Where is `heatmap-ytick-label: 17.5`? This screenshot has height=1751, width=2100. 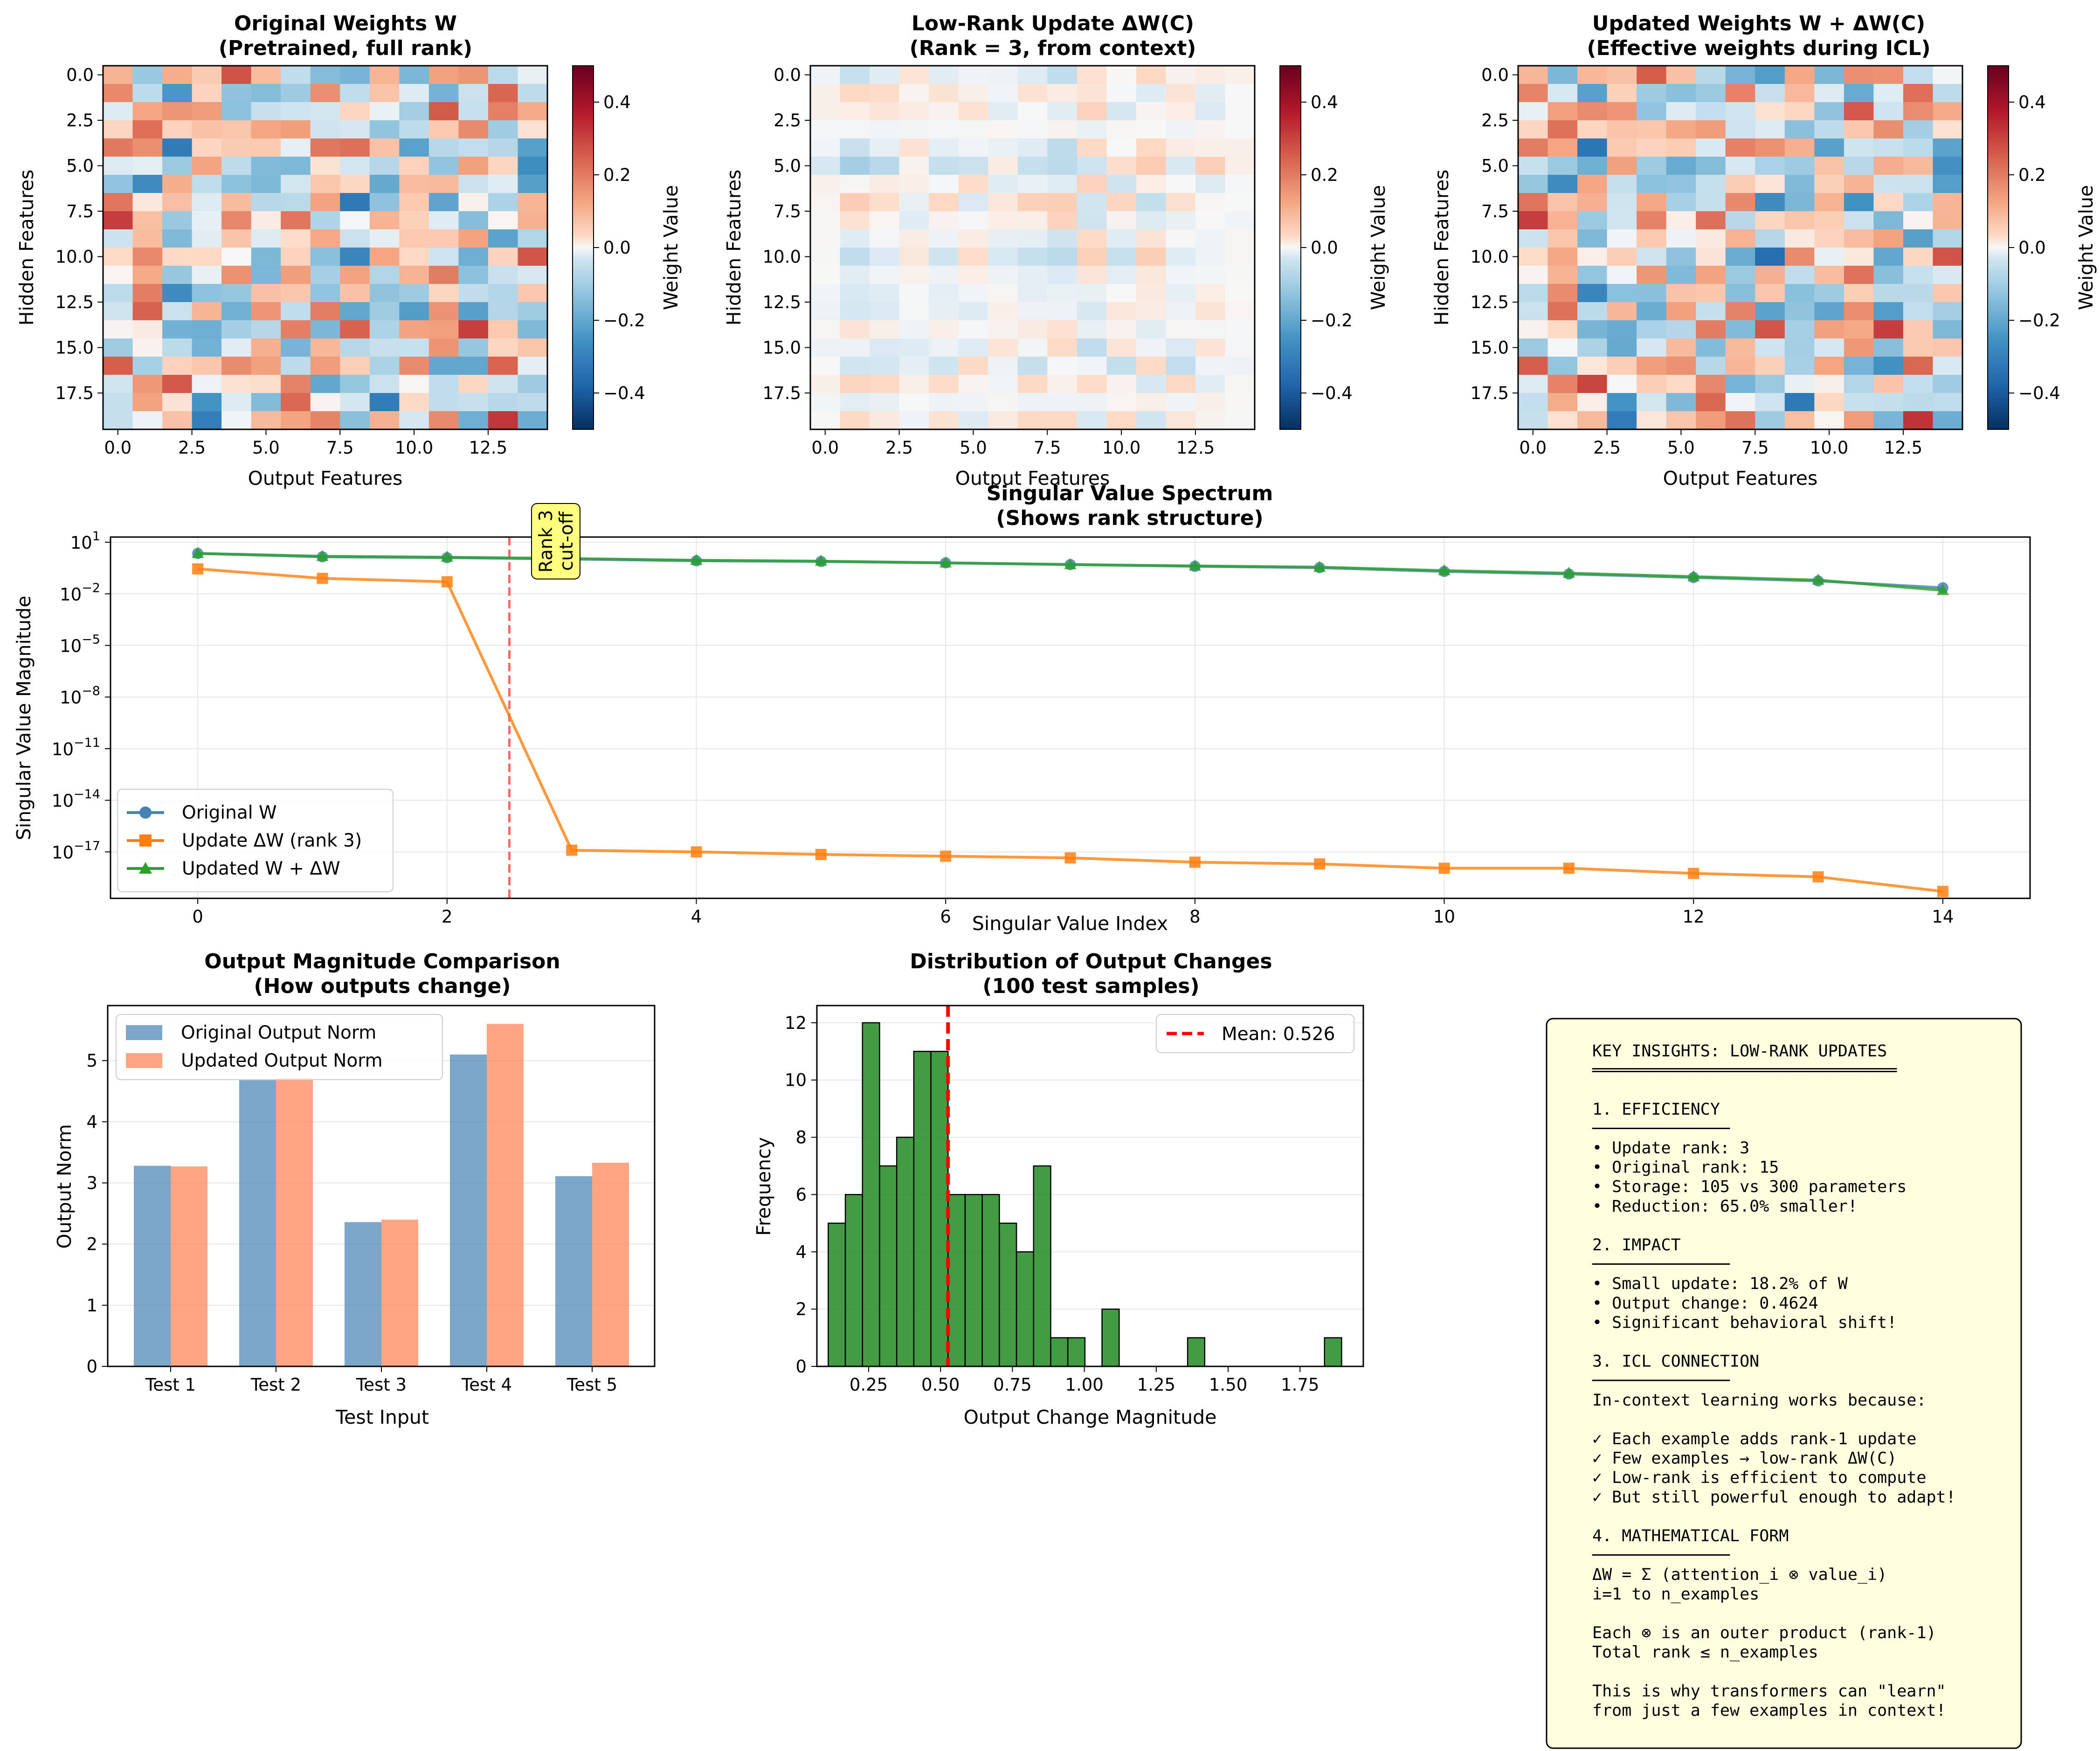
heatmap-ytick-label: 17.5 is located at coordinates (782, 393).